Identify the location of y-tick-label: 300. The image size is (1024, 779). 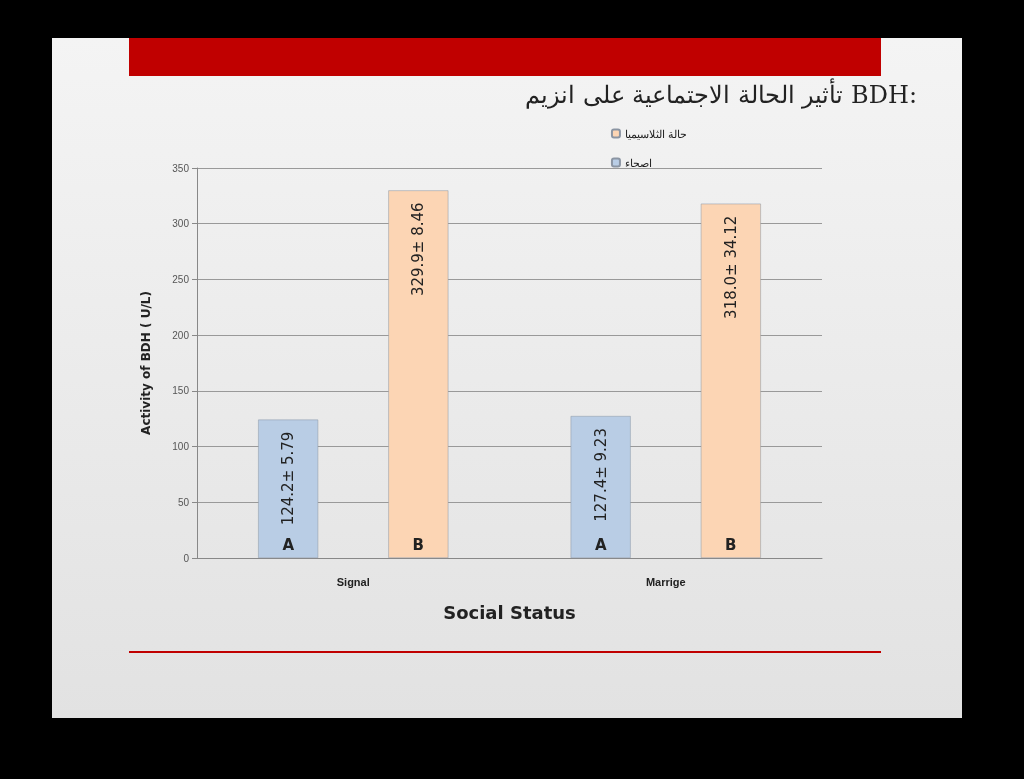
(181, 224).